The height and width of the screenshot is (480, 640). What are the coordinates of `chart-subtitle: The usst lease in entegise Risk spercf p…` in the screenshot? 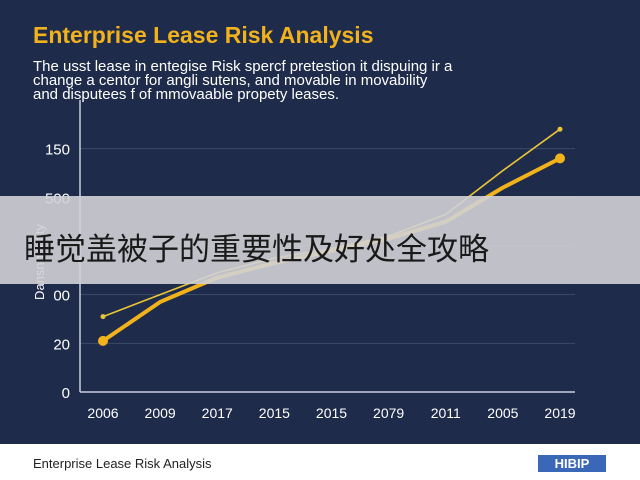 It's located at (293, 80).